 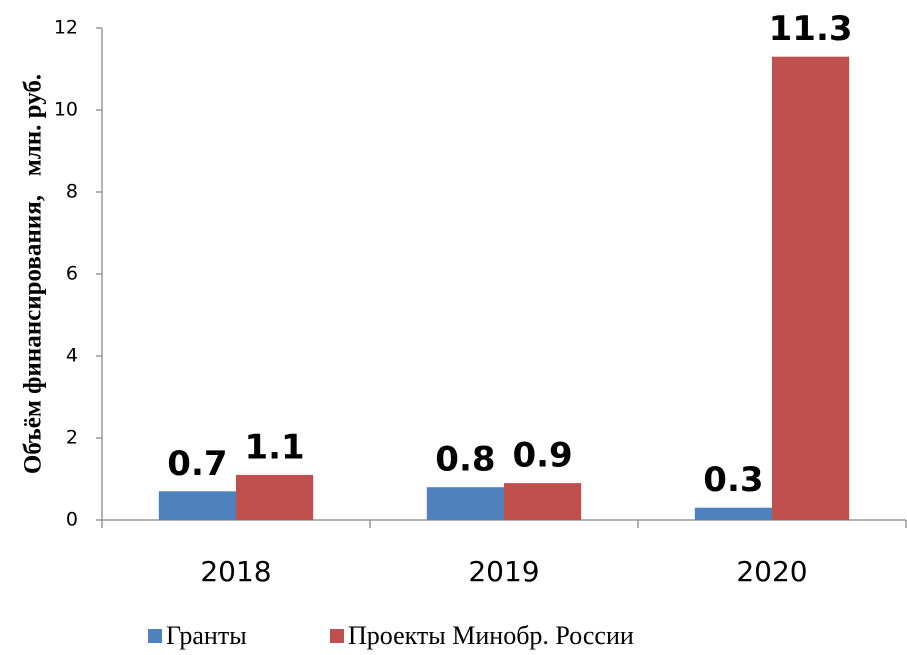 What do you see at coordinates (465, 460) in the screenshot?
I see `value-label: 0.8` at bounding box center [465, 460].